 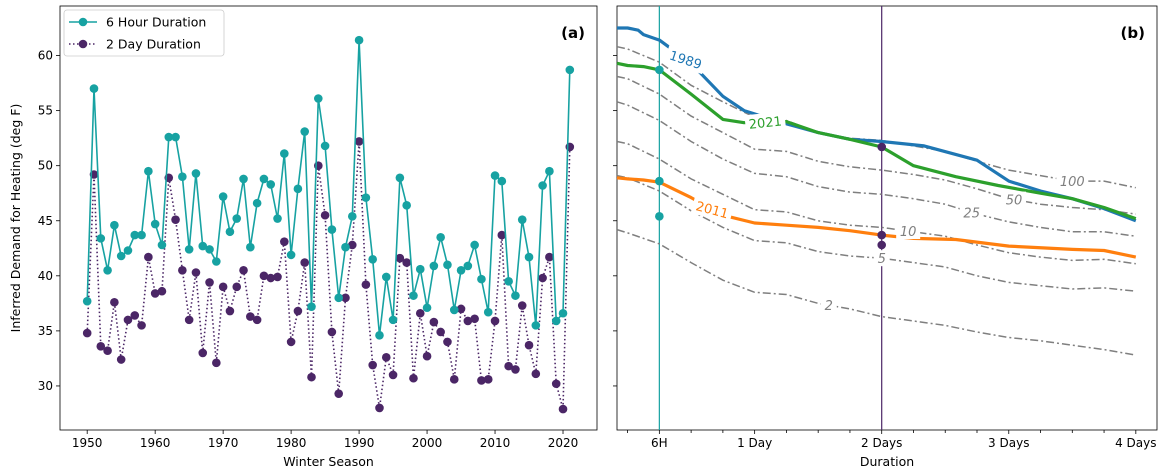 I want to click on x-tick-label: 1990, so click(x=359, y=443).